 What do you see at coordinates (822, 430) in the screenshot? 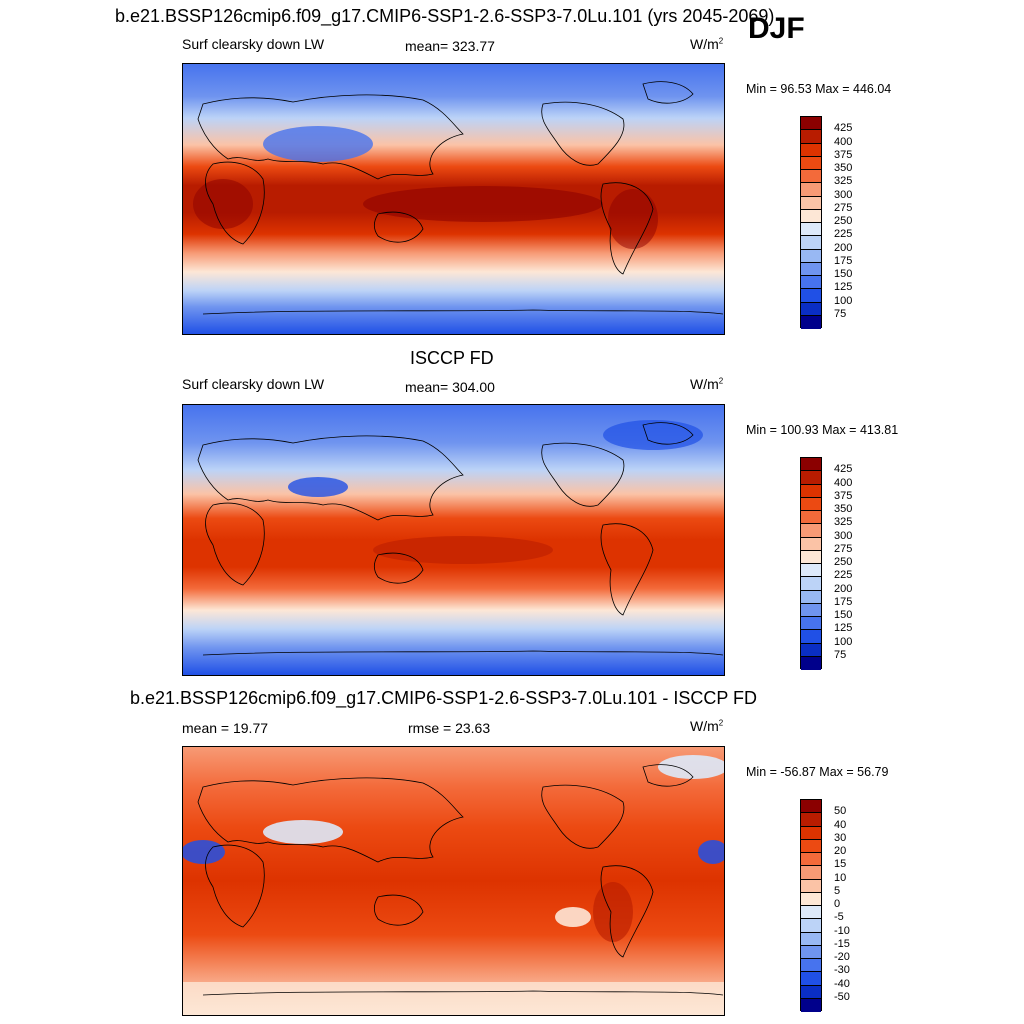
I see `panel2-minmax: Min = 100.93 Max = 413.81` at bounding box center [822, 430].